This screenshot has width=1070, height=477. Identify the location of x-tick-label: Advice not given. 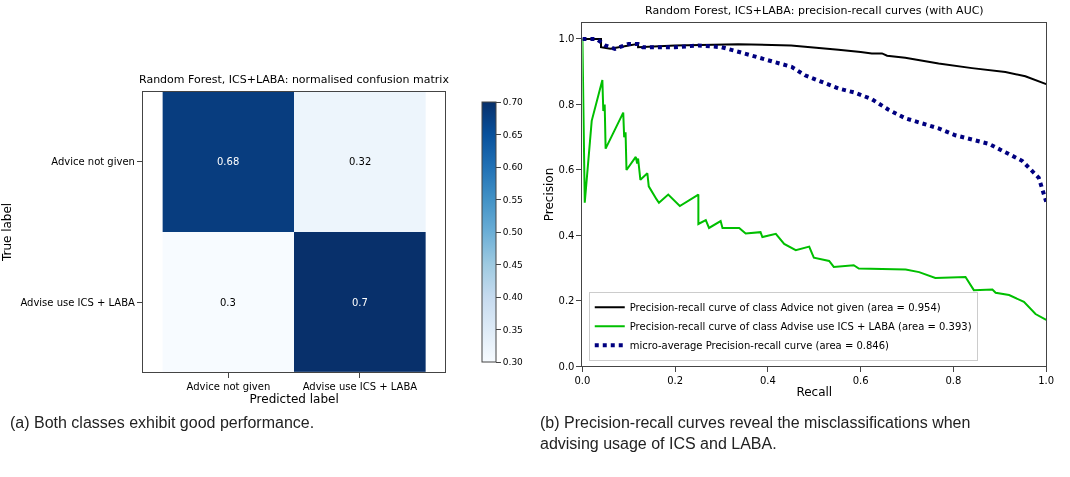
(228, 387).